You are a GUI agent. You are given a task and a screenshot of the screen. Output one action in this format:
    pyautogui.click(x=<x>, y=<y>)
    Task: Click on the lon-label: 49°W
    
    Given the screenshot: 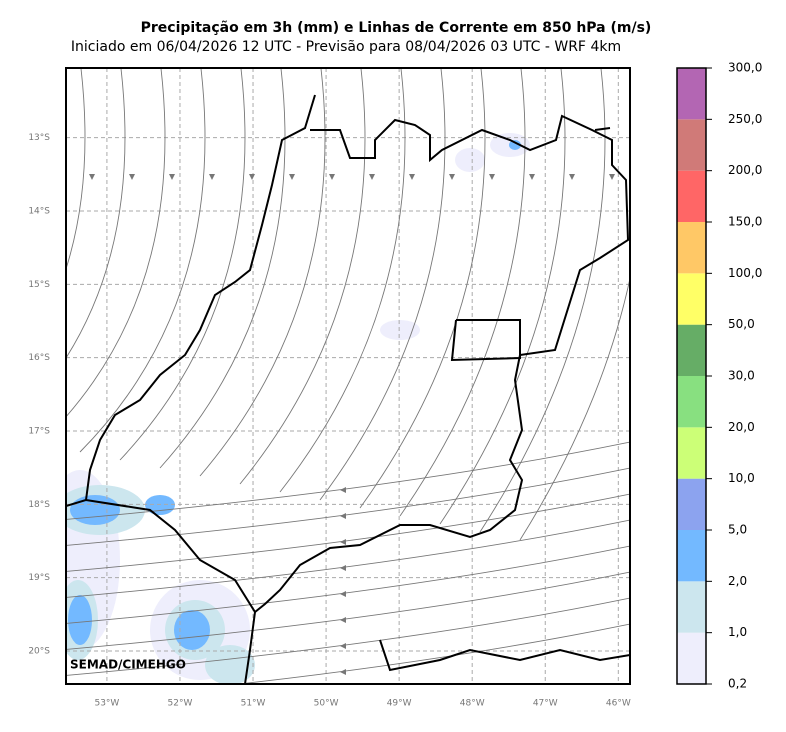 What is the action you would take?
    pyautogui.click(x=399, y=704)
    